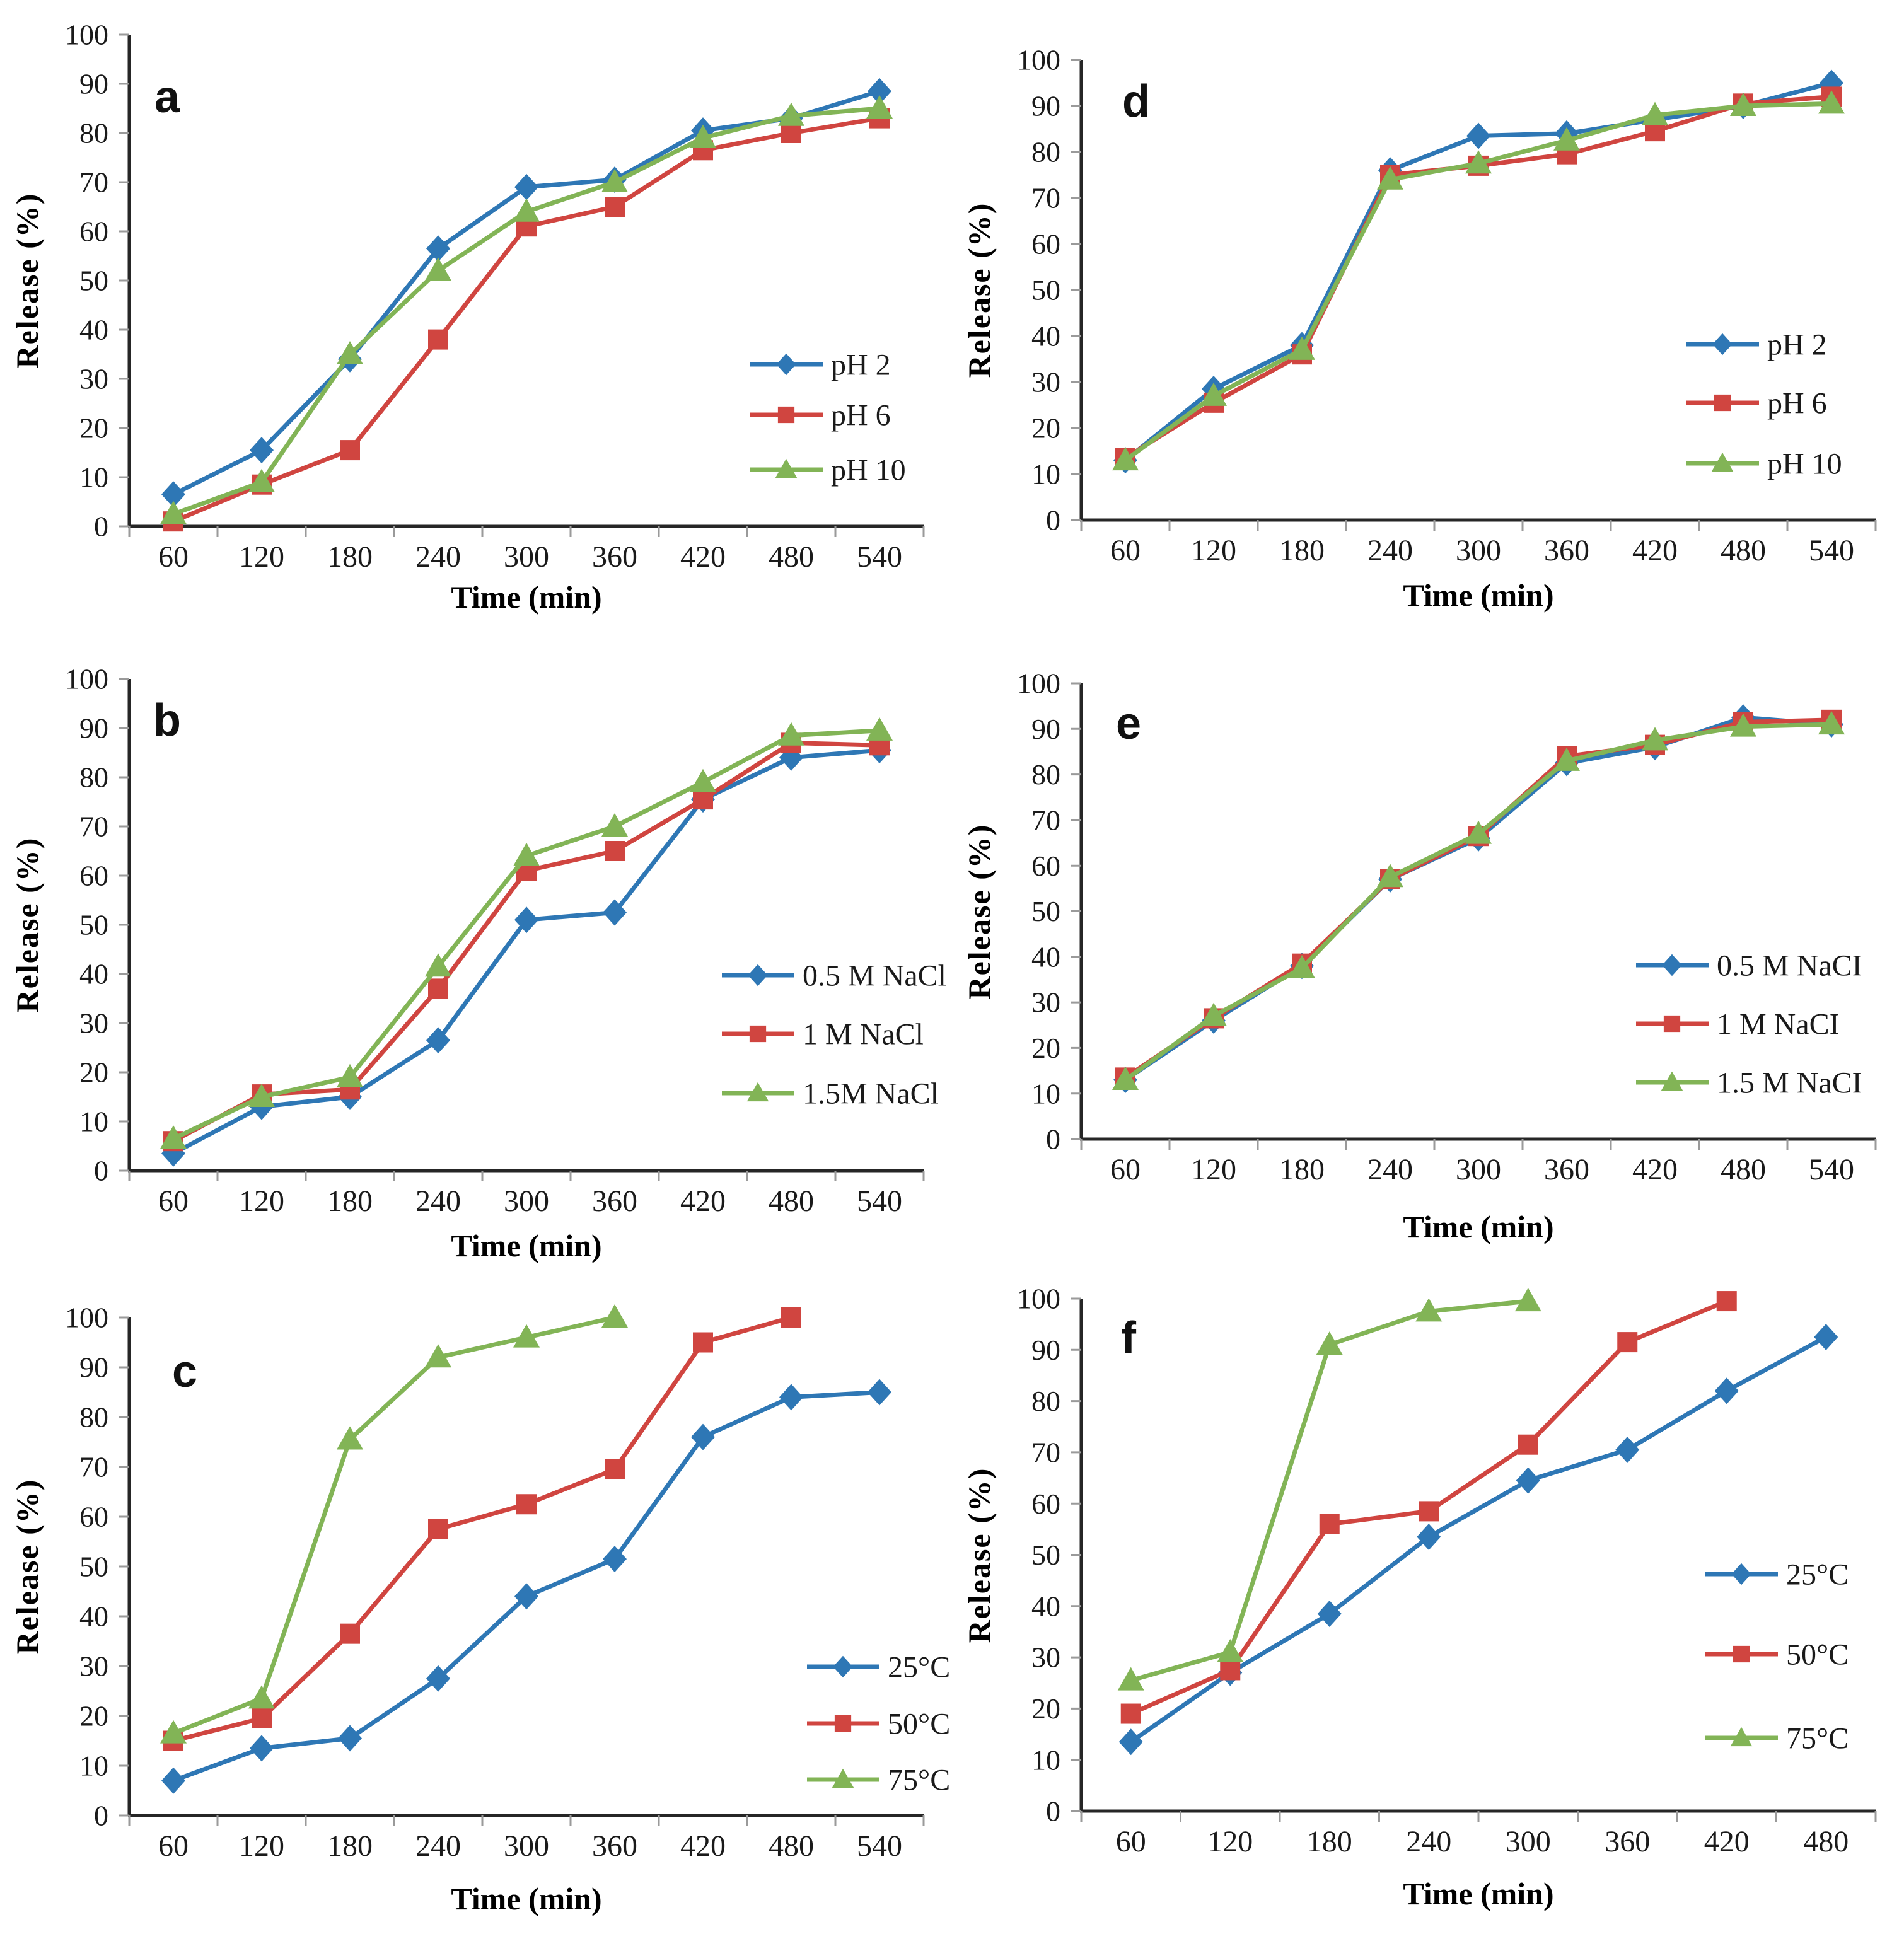 The image size is (1904, 1934). What do you see at coordinates (1749, 1024) in the screenshot?
I see `legend: 0.5 M NaCI 1 M NaCI 1.5 M NaCI` at bounding box center [1749, 1024].